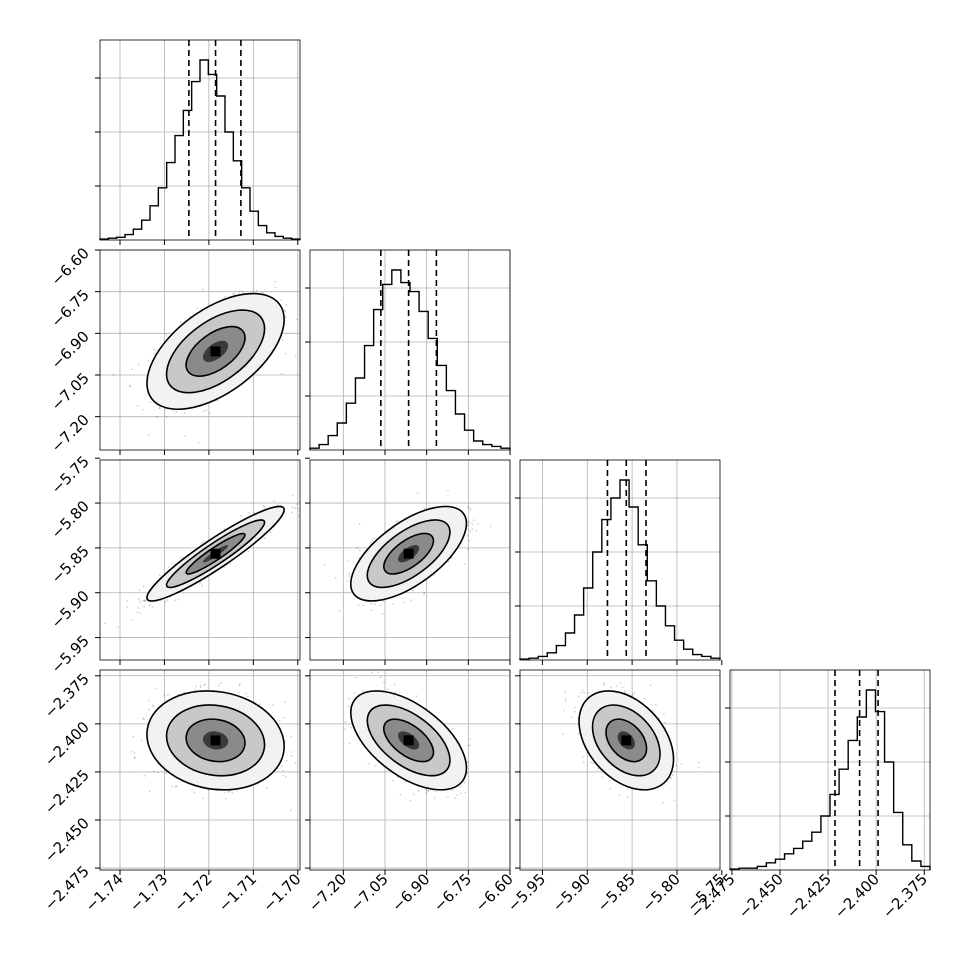  What do you see at coordinates (200, 149) in the screenshot?
I see `histogram-steps` at bounding box center [200, 149].